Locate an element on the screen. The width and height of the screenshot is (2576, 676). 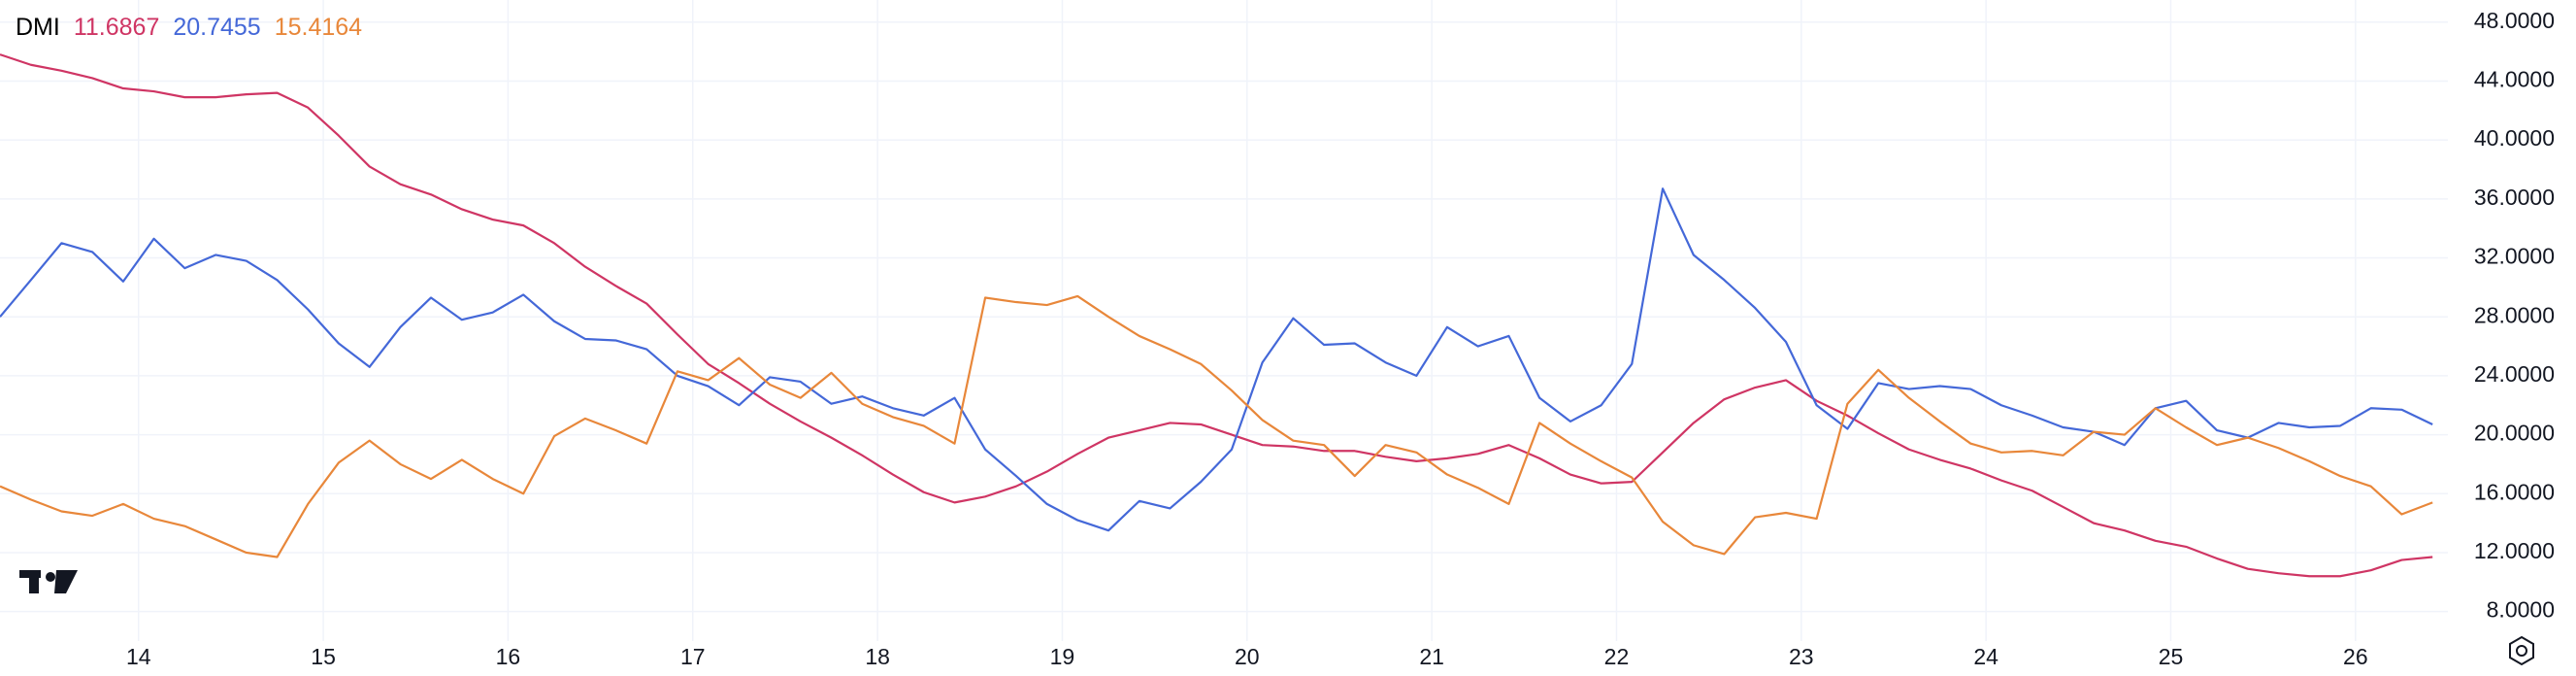
gear-center is located at coordinates (2521, 651).